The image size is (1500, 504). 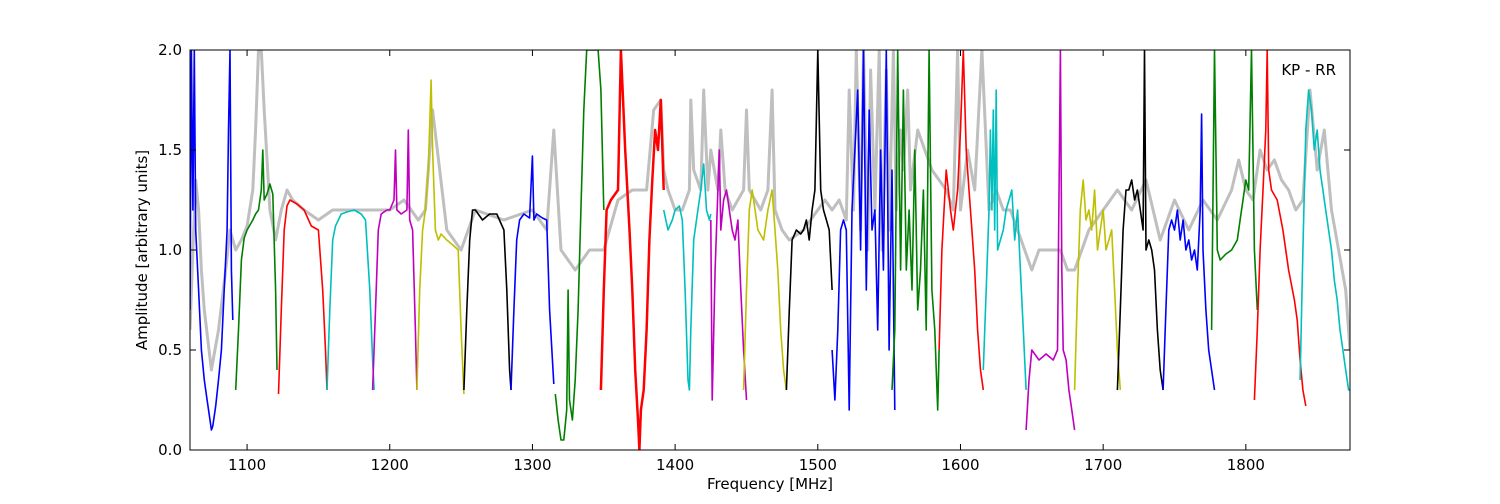 I want to click on x-axis-title: Frequency [MHz], so click(x=770, y=484).